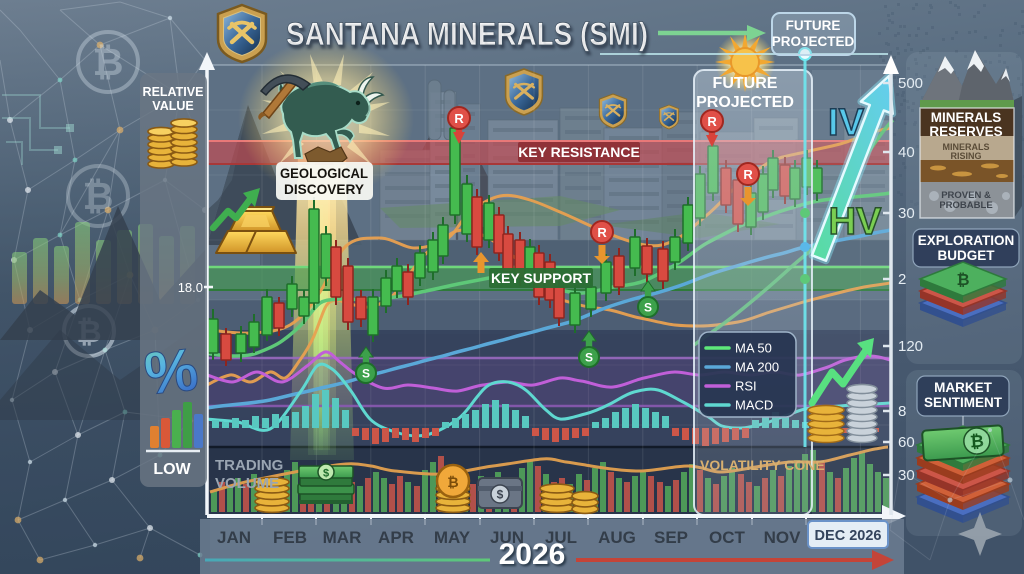 The image size is (1024, 574). Describe the element at coordinates (910, 346) in the screenshot. I see `svg-text: 120` at that location.